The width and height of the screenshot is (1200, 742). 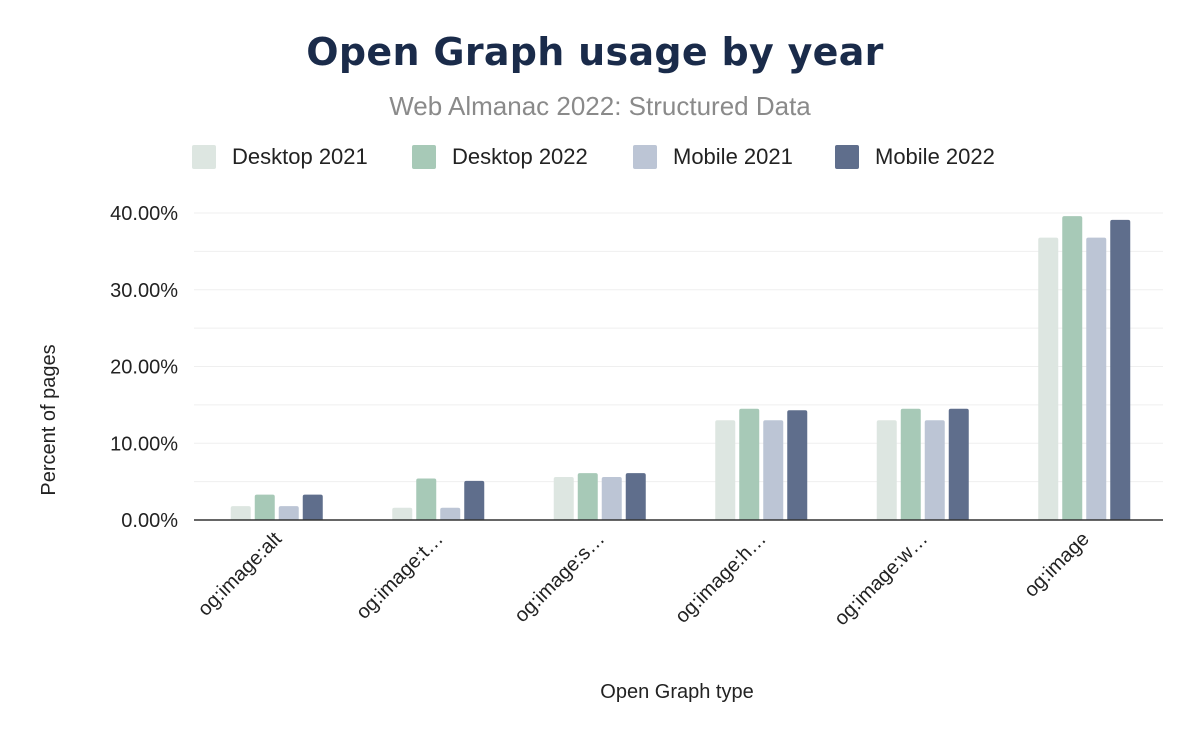 I want to click on legend-label-desktop-2021: Desktop 2021, so click(x=300, y=156).